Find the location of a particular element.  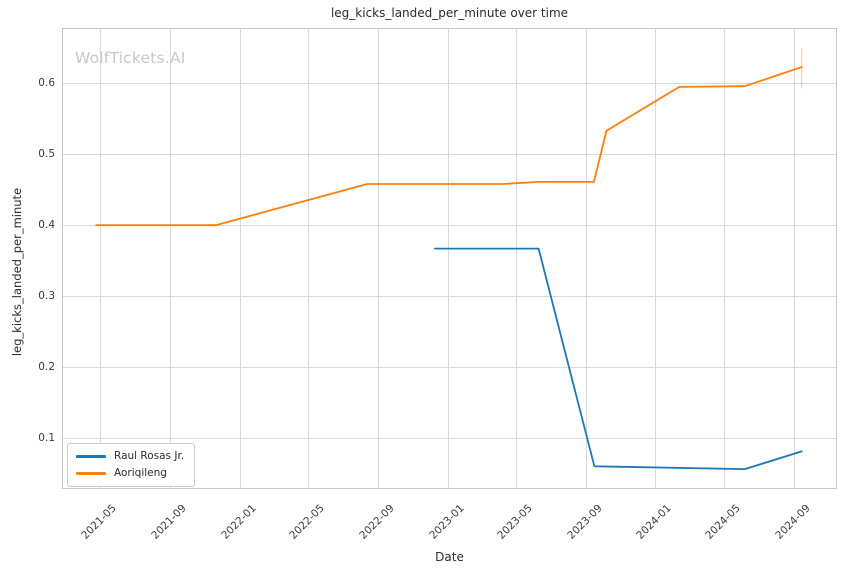

legend-item-aoriqileng: Aoriqileng is located at coordinates (130, 473).